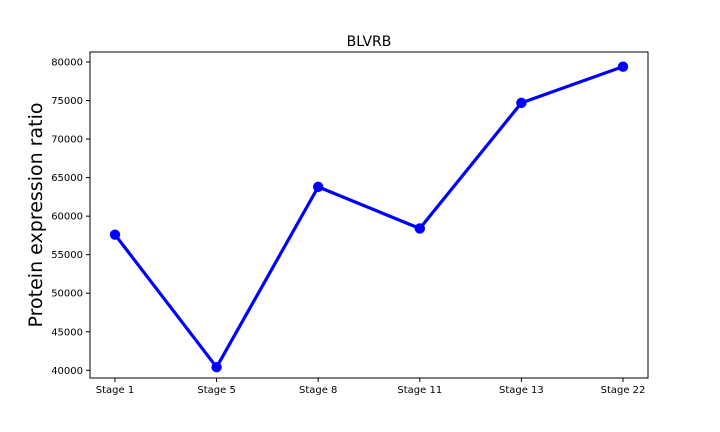 Image resolution: width=720 pixels, height=432 pixels. I want to click on y-tick-label: 80000, so click(67, 63).